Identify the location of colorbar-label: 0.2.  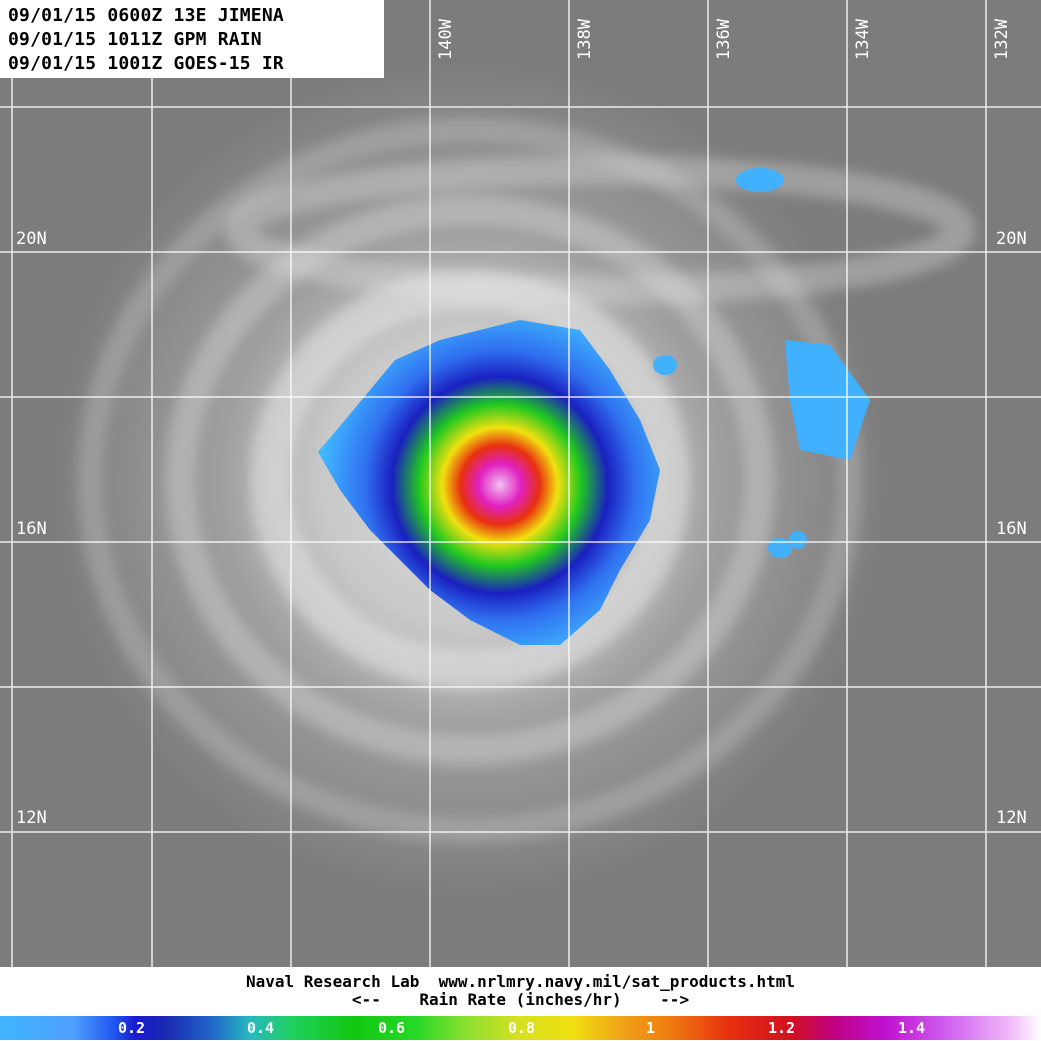
(132, 1028).